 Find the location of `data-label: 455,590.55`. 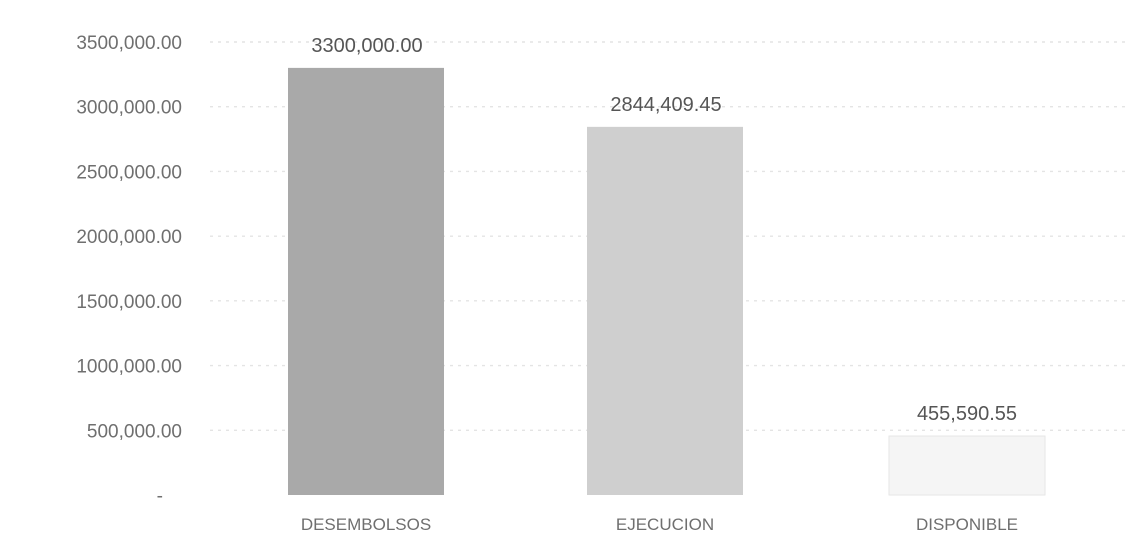

data-label: 455,590.55 is located at coordinates (967, 414).